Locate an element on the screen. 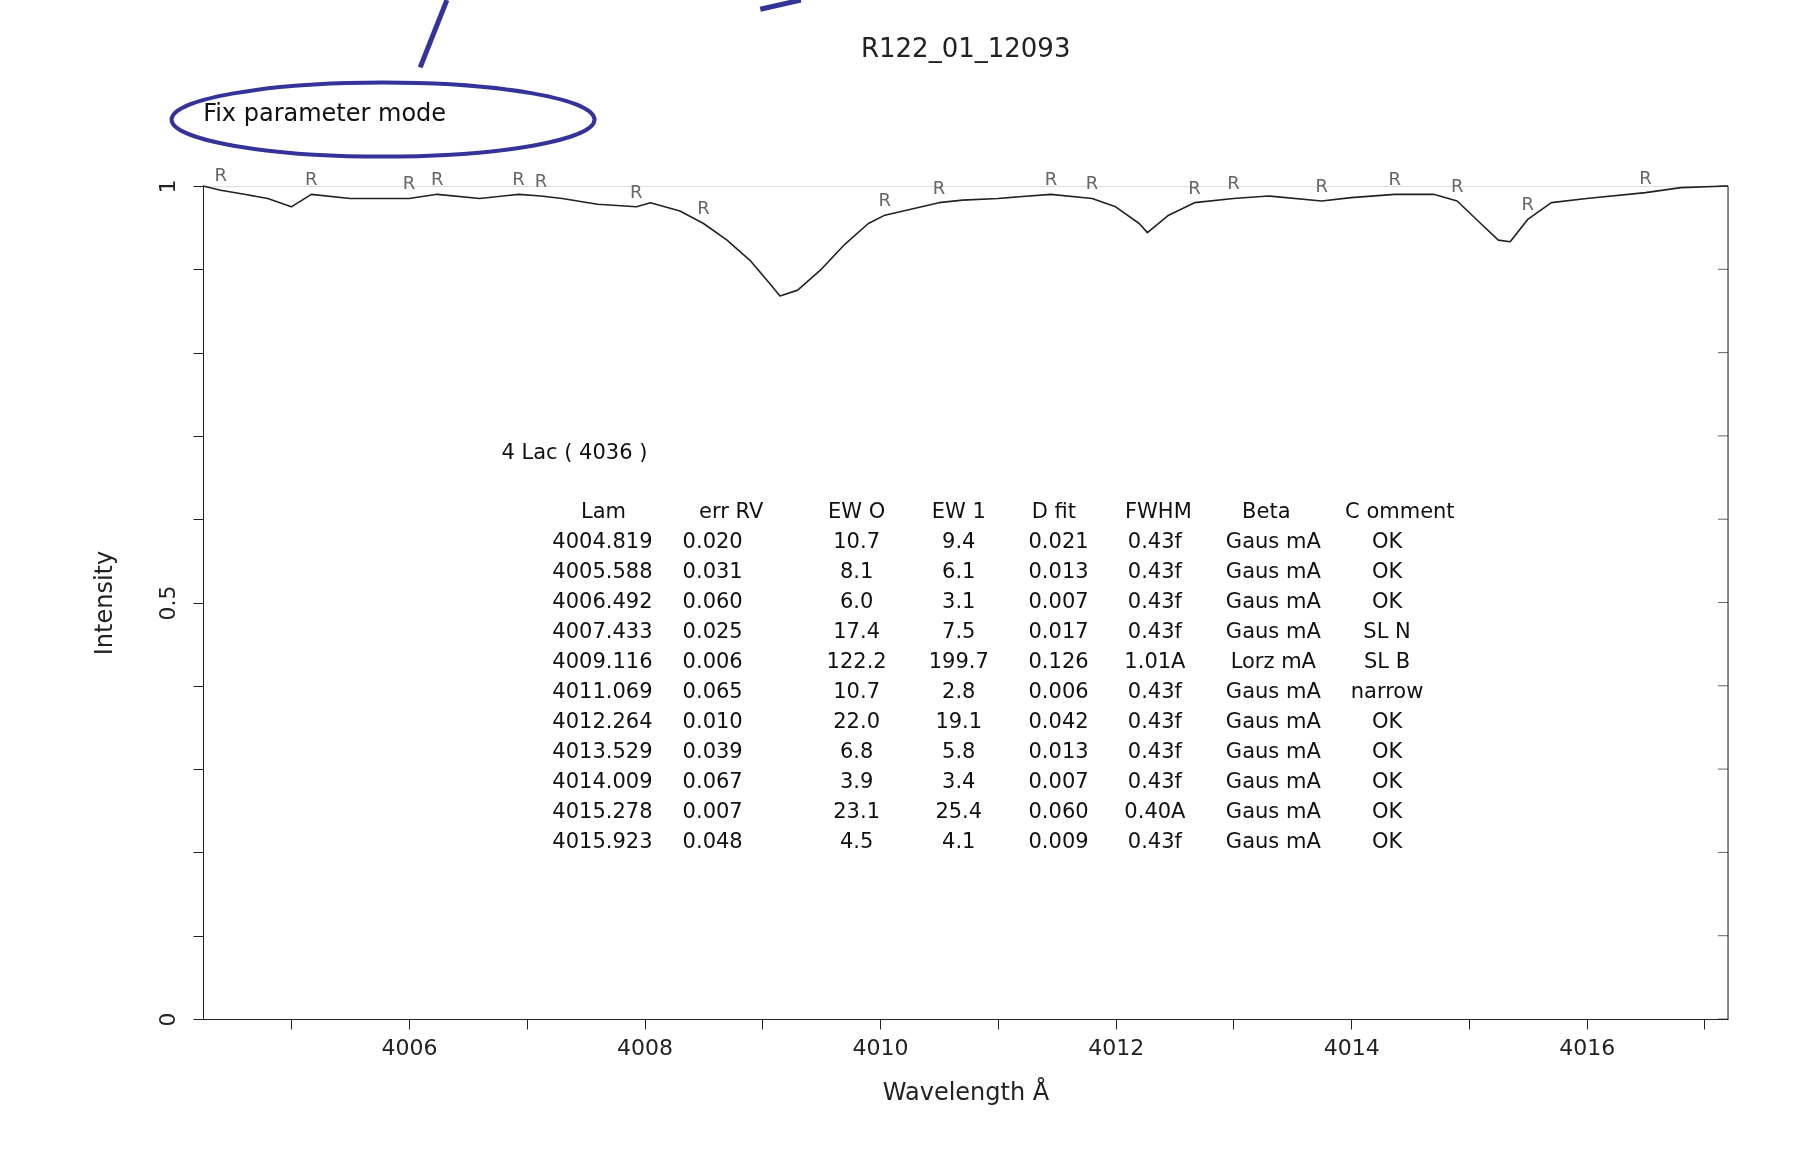 The height and width of the screenshot is (1162, 1820). annotation: 4004.819 is located at coordinates (602, 541).